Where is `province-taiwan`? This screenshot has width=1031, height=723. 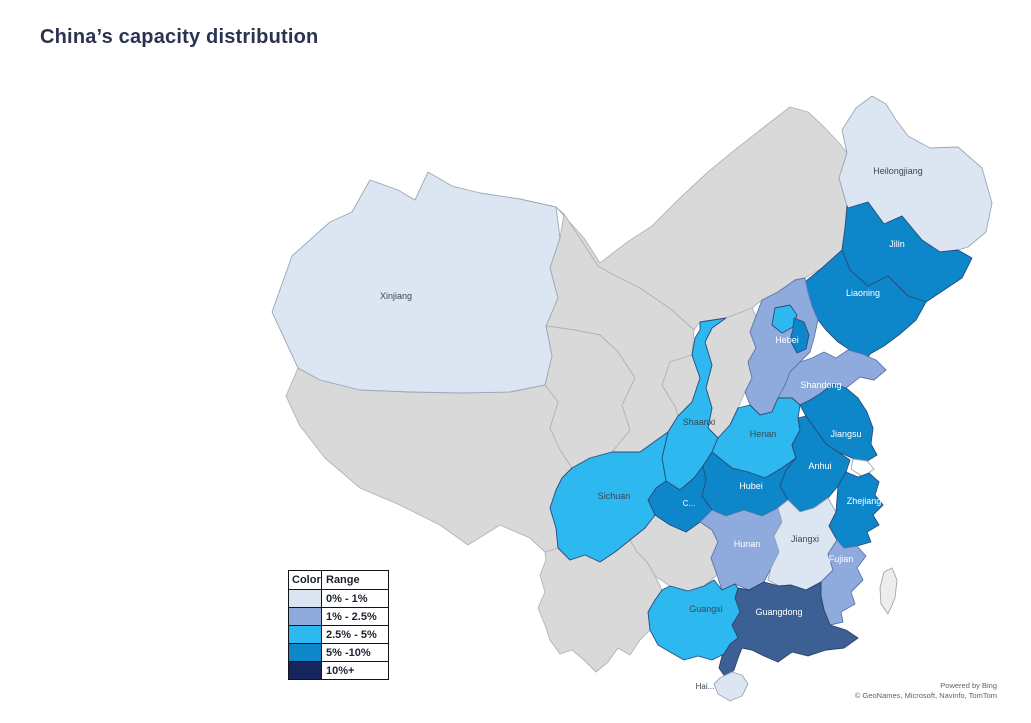
province-taiwan is located at coordinates (888, 591).